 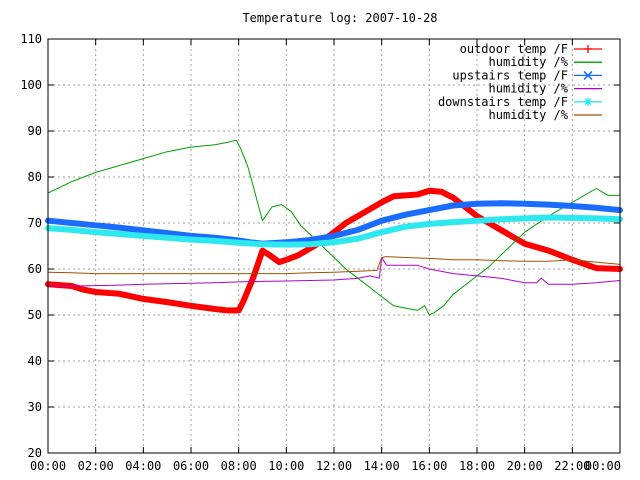 I want to click on x-tick-label: 06:00, so click(x=191, y=466).